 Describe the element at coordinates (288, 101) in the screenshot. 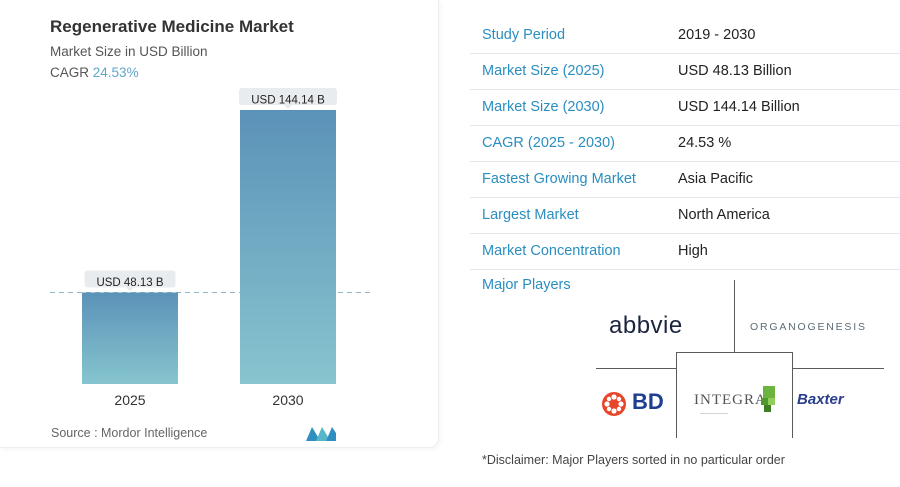

I see `data-label: USD 144.14 B` at that location.